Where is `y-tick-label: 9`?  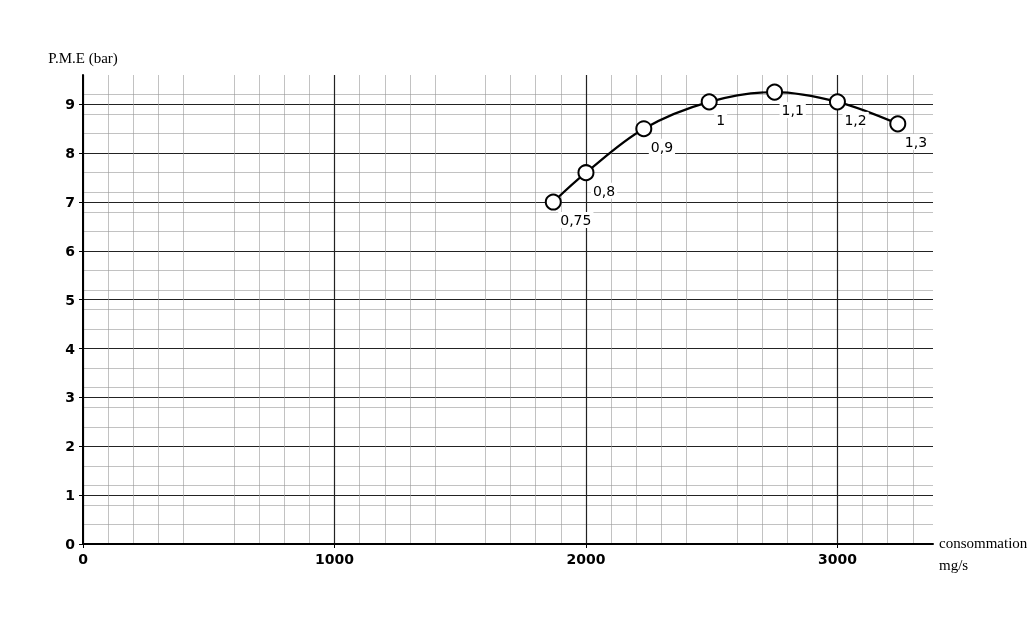
y-tick-label: 9 is located at coordinates (70, 104).